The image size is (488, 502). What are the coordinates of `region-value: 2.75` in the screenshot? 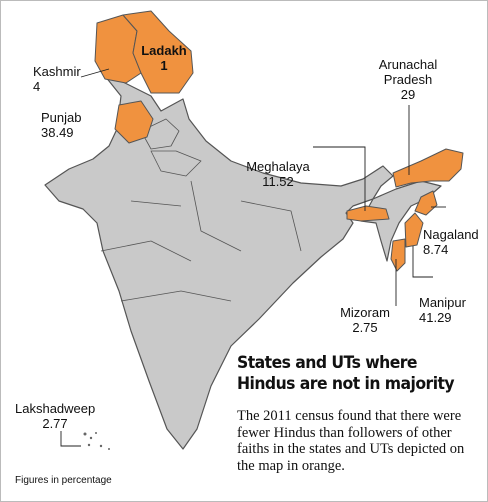 It's located at (365, 327).